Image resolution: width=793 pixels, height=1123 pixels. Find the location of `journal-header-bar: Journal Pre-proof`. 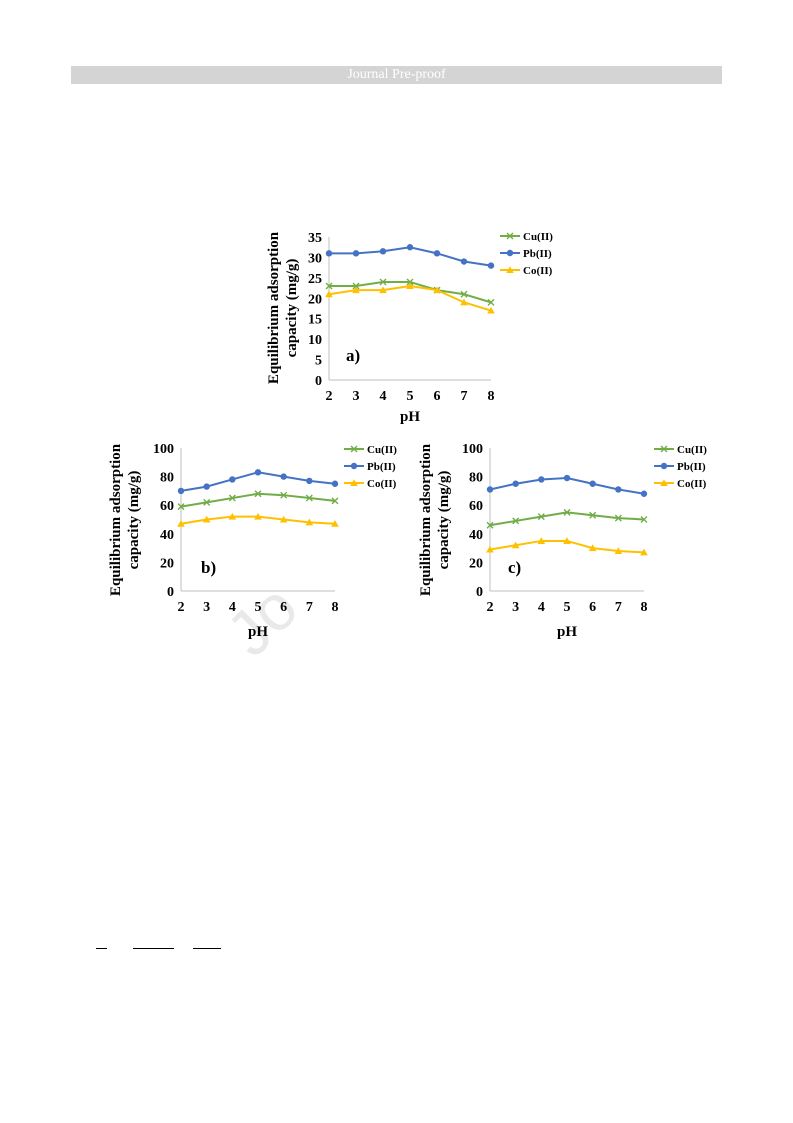

journal-header-bar: Journal Pre-proof is located at coordinates (396, 75).